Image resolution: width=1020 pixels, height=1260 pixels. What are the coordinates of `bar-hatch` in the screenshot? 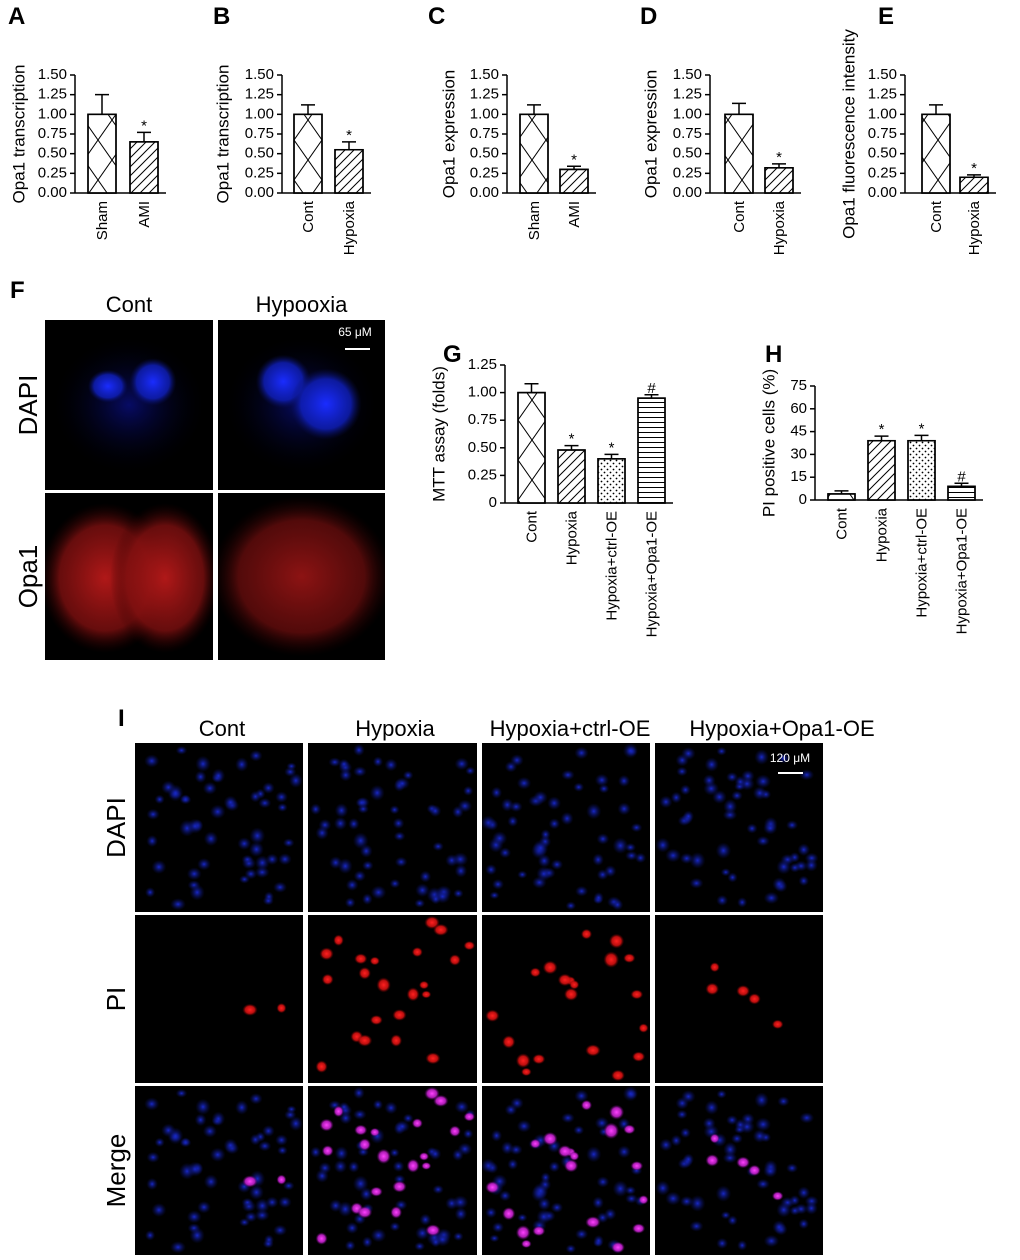 It's located at (534, 153).